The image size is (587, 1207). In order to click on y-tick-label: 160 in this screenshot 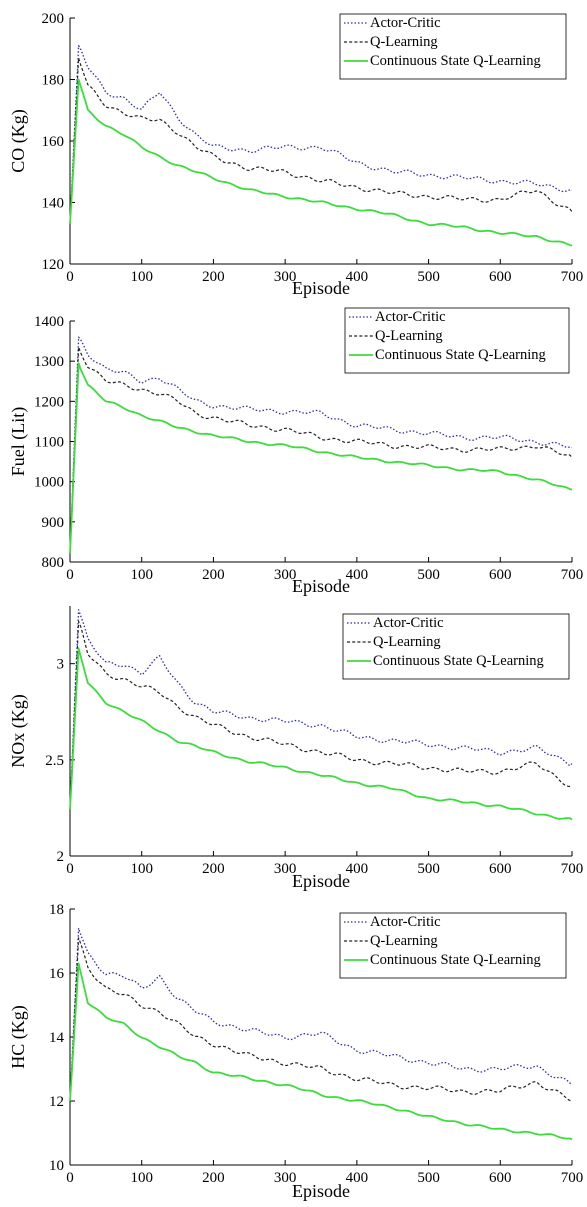, I will do `click(53, 142)`.